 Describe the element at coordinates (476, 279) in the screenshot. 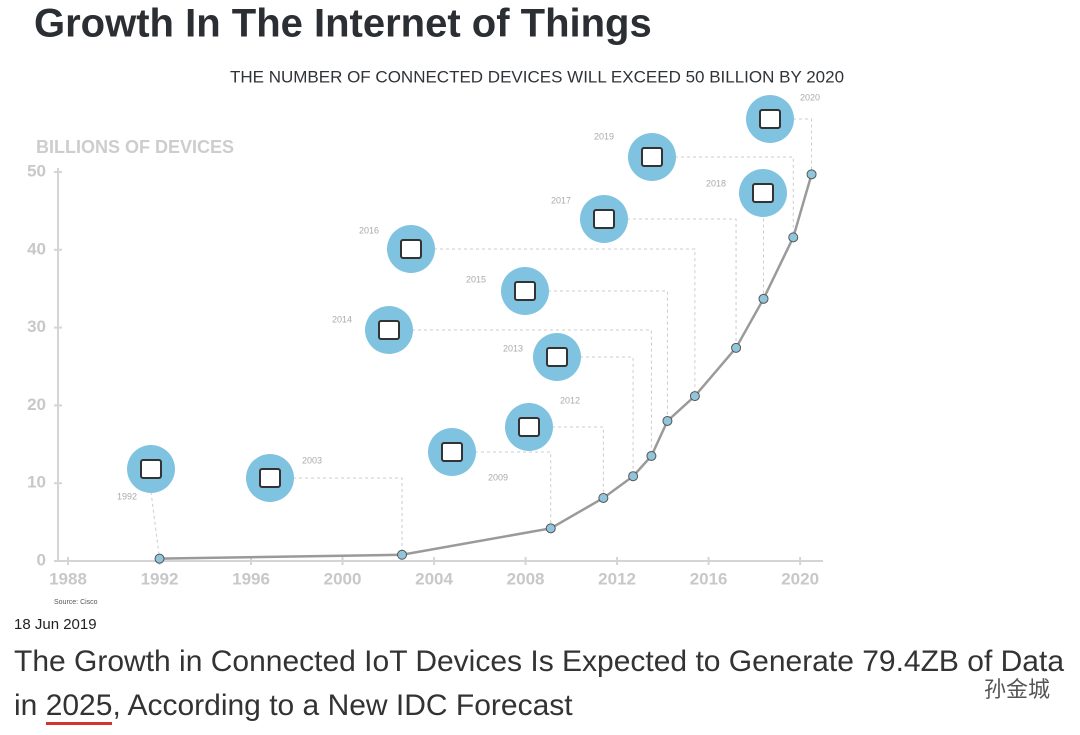

I see `annotation-label: 2015` at that location.